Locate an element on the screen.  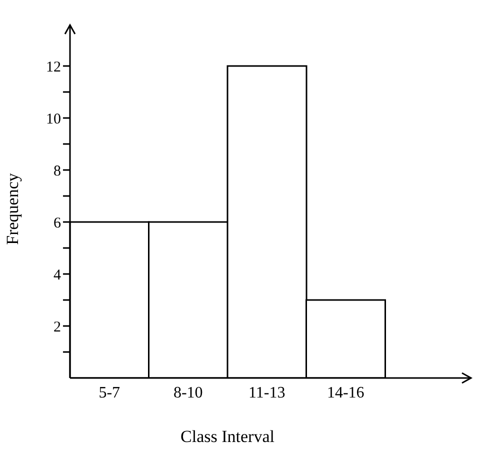
x-tick-label: 14-16 is located at coordinates (345, 393).